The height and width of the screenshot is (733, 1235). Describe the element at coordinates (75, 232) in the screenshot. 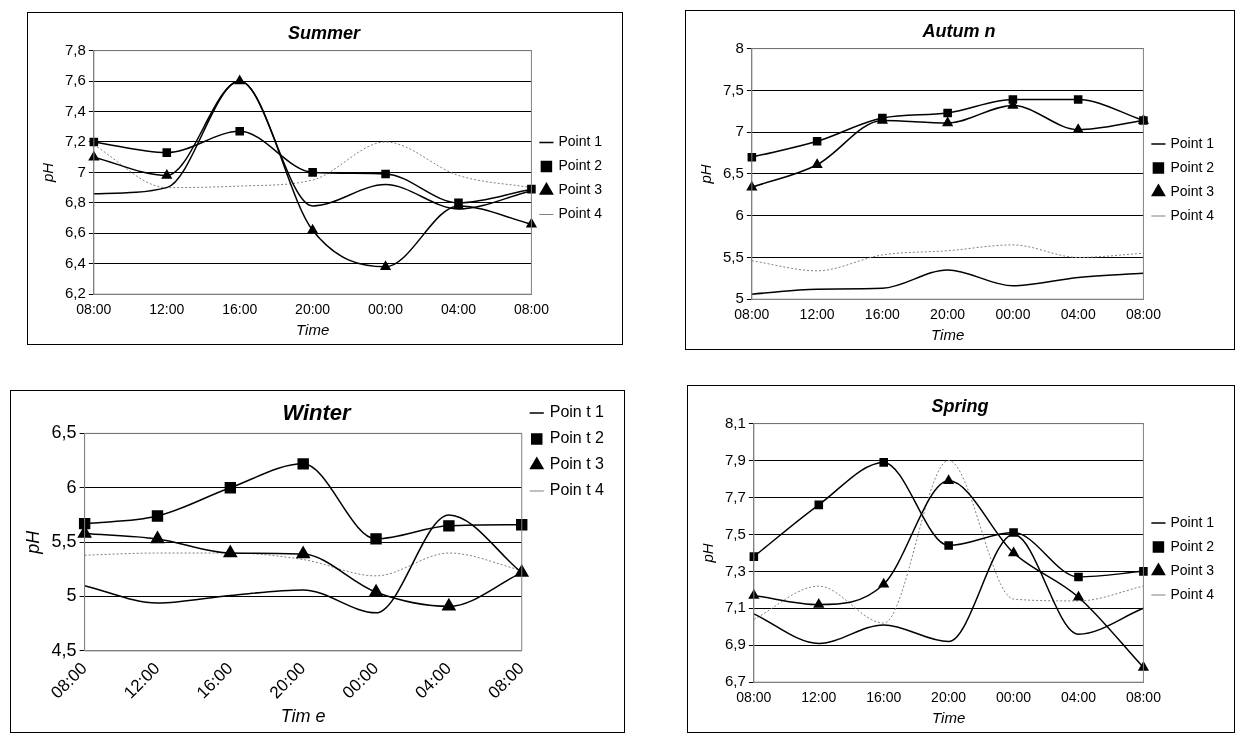

I see `y-tick-label: 6,6` at that location.